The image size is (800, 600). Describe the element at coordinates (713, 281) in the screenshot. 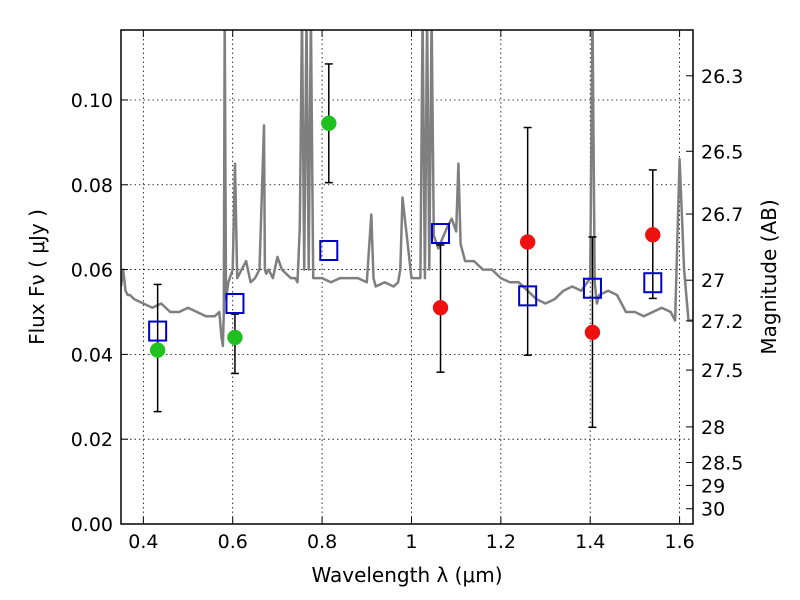

I see `right-tick-label: 27` at that location.